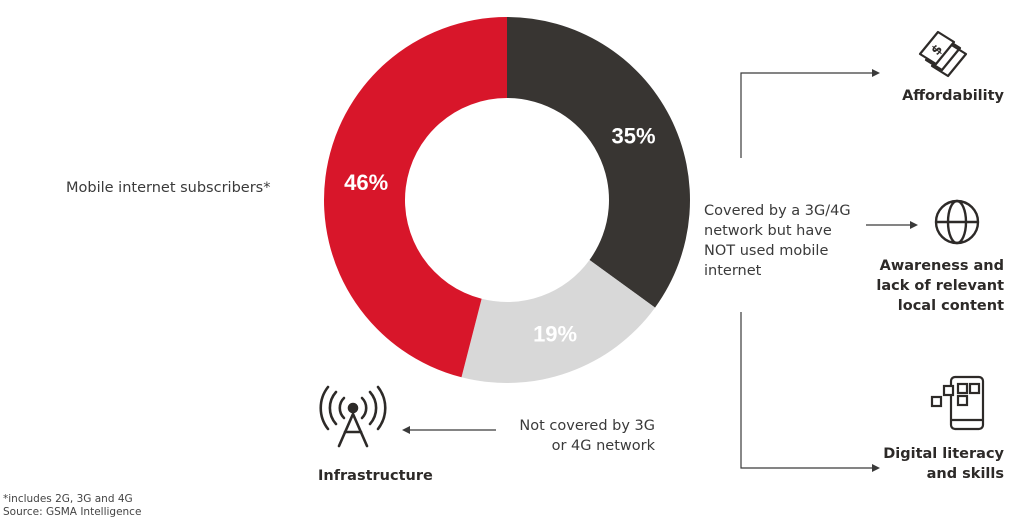 The width and height of the screenshot is (1024, 529). What do you see at coordinates (965, 474) in the screenshot?
I see `digital-line-2: and skills` at bounding box center [965, 474].